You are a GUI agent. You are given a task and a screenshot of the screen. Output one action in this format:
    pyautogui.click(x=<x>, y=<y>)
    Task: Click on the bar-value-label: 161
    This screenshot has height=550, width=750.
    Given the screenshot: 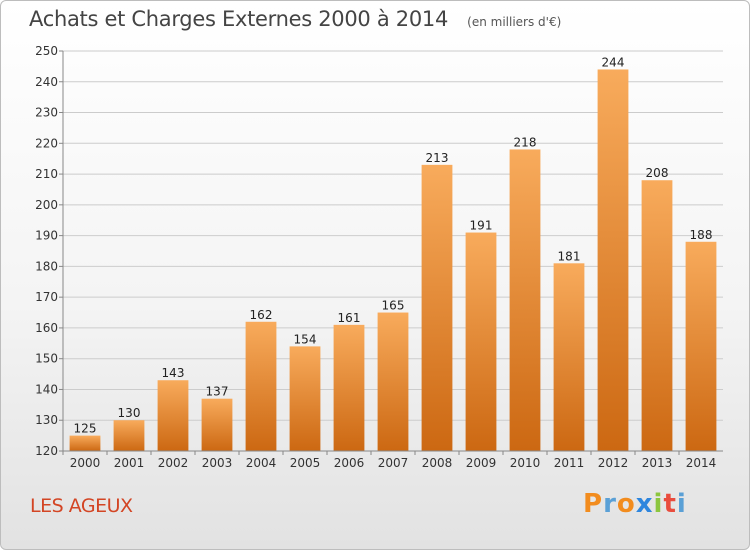 What is the action you would take?
    pyautogui.click(x=349, y=318)
    